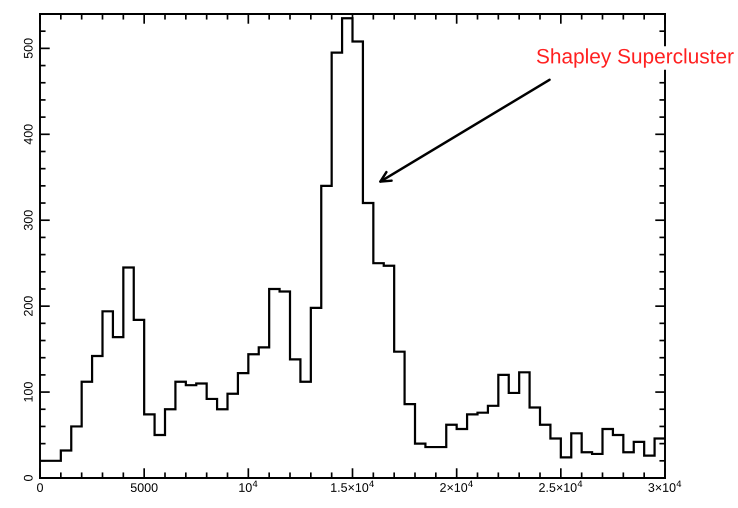 The width and height of the screenshot is (738, 508). I want to click on x-tick-label: 2.5×10$^{4}$, so click(560, 486).